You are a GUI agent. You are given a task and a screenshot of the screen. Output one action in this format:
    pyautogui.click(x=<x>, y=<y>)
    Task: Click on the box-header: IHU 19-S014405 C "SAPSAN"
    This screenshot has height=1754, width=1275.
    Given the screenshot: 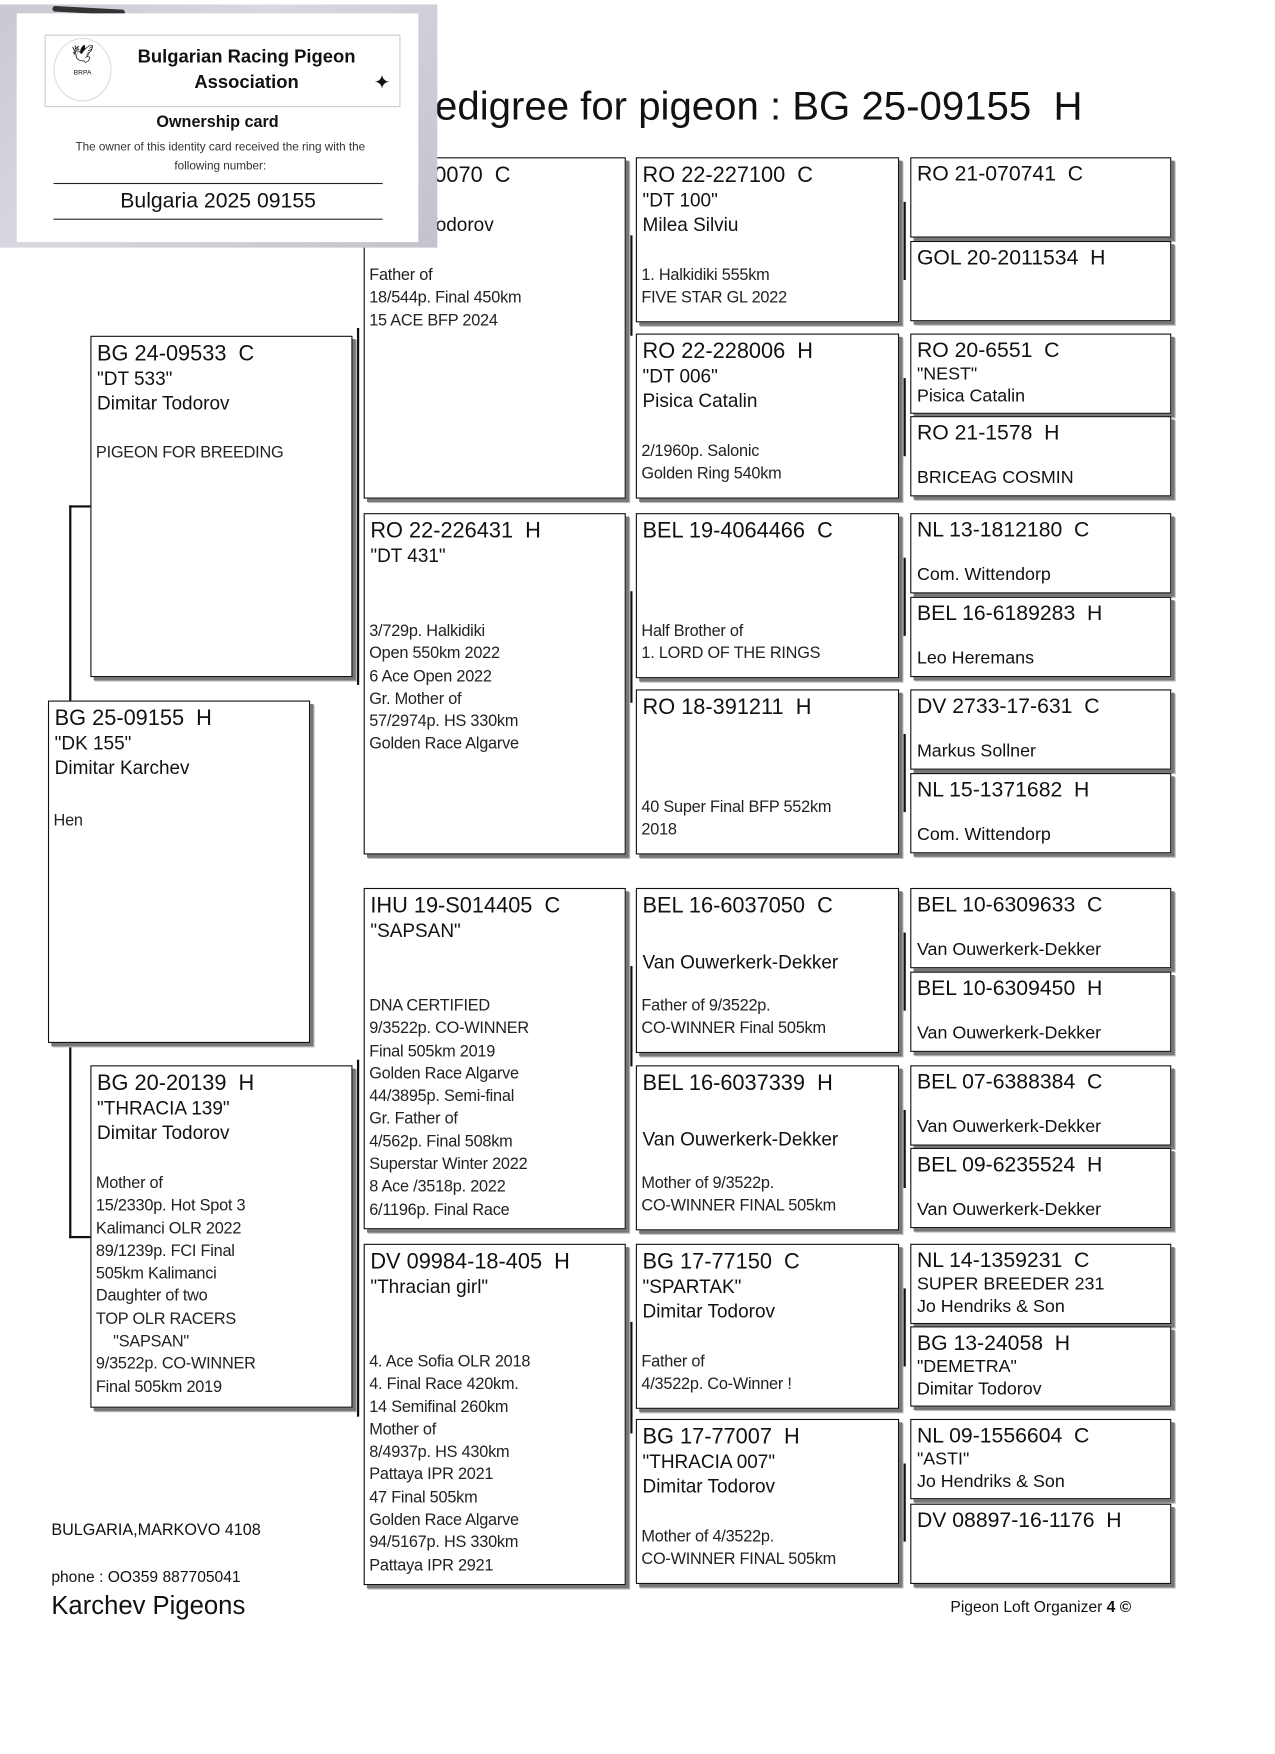 What is the action you would take?
    pyautogui.click(x=495, y=919)
    